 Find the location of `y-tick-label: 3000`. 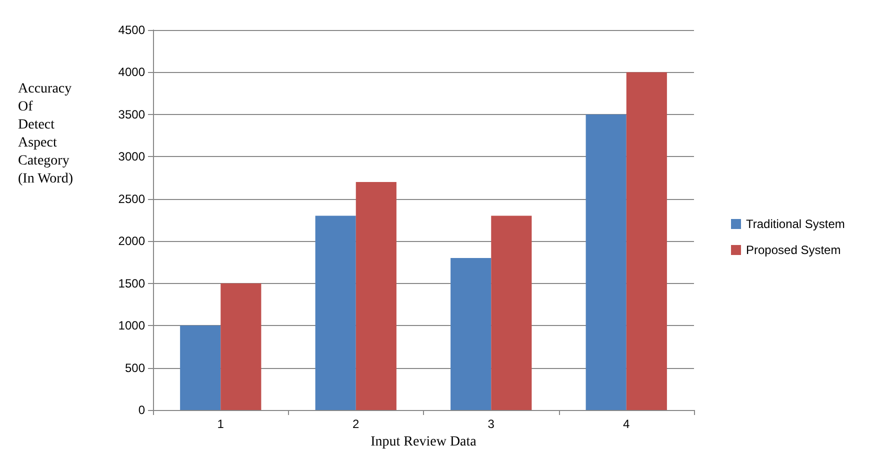

y-tick-label: 3000 is located at coordinates (132, 157).